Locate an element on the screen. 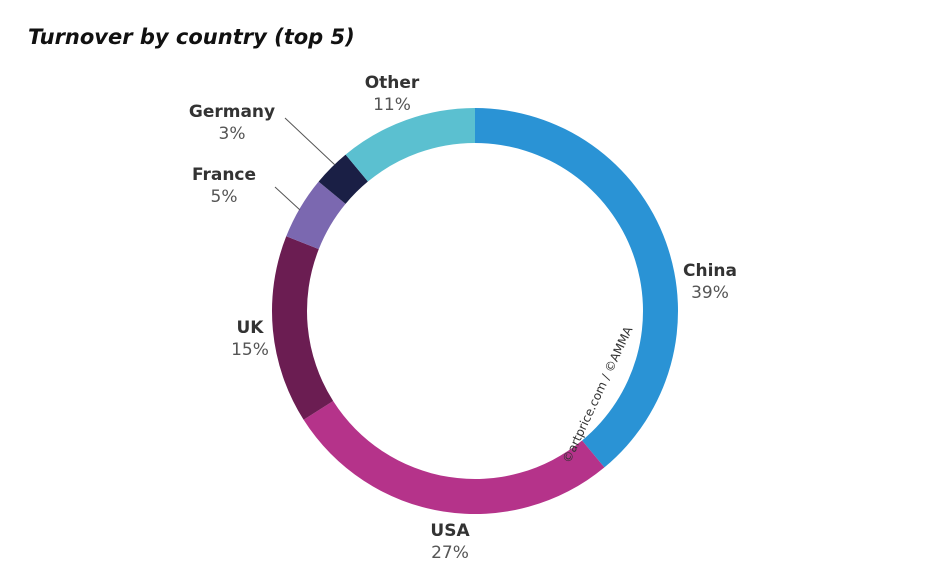  value-label: 27% is located at coordinates (450, 553).